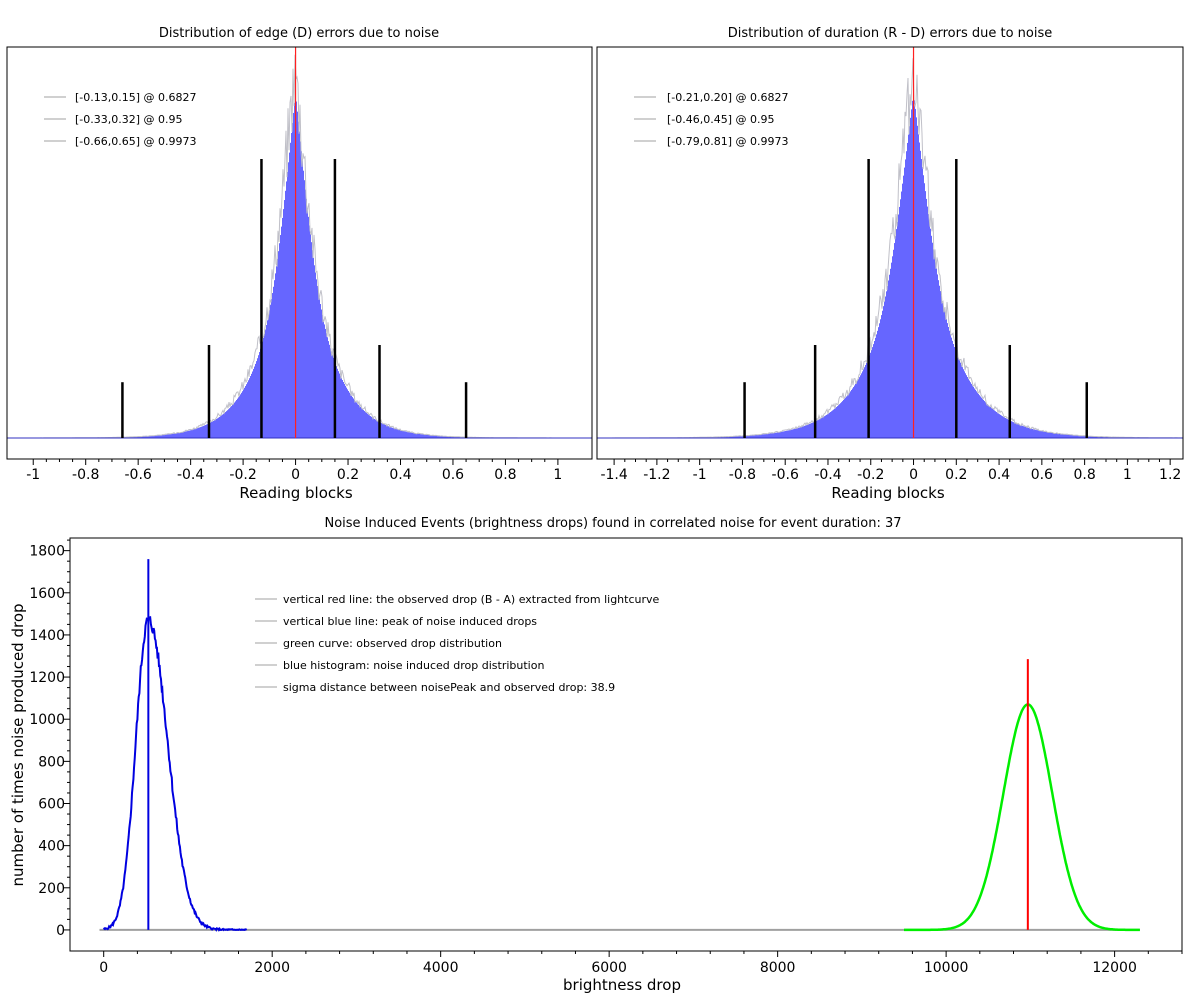 Image resolution: width=1189 pixels, height=1003 pixels. Describe the element at coordinates (641, 963) in the screenshot. I see `x-axis-ticks: 0 2000 4000 6000 8000 10000 12000` at that location.